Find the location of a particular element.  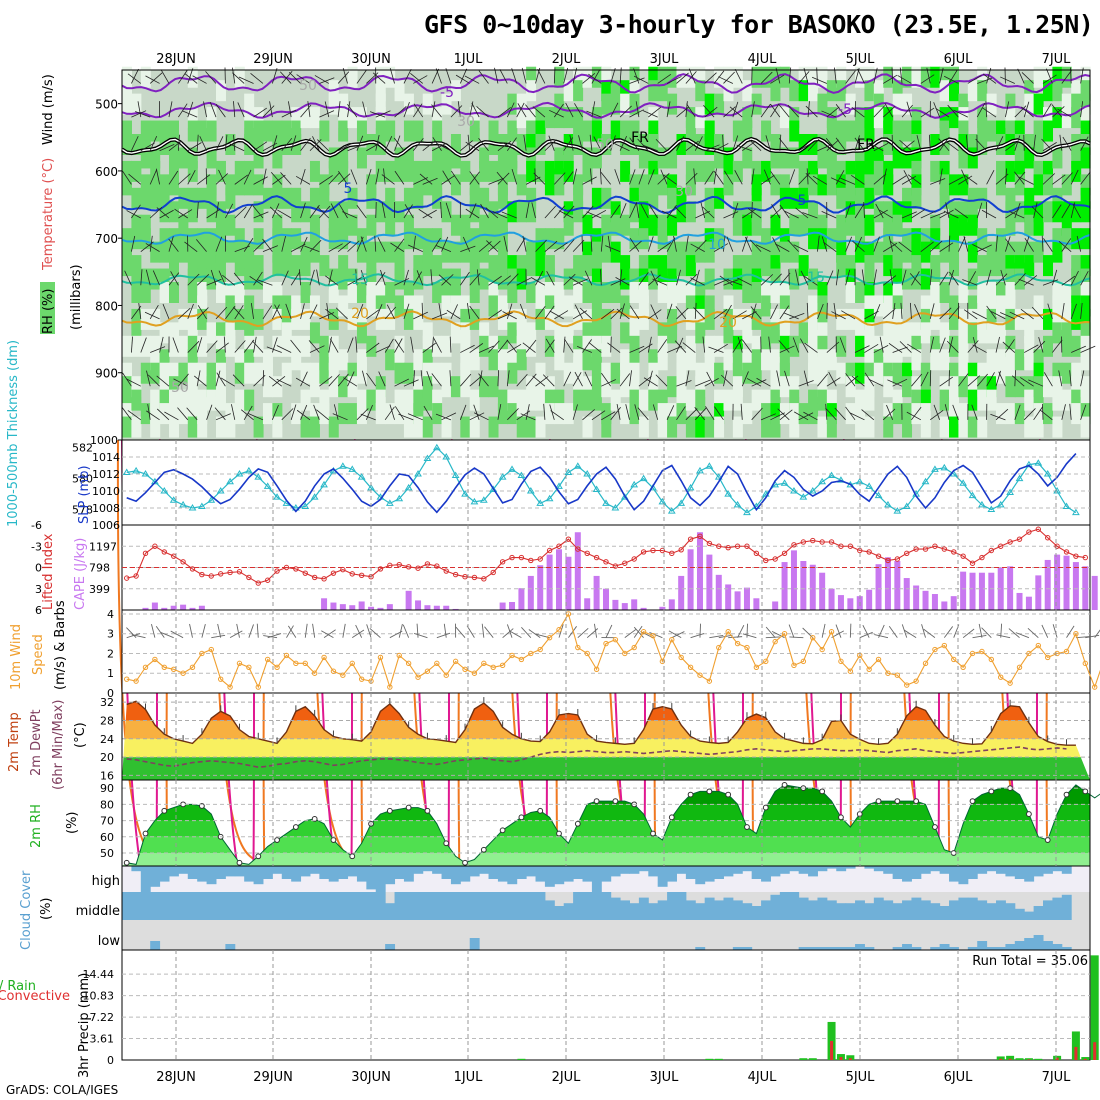

slp-tick: 1008 is located at coordinates (106, 508).